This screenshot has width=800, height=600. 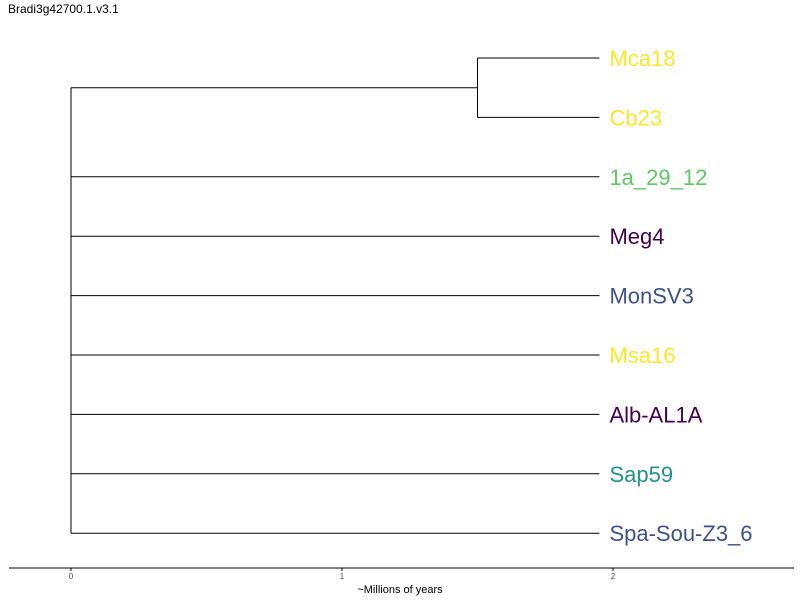 What do you see at coordinates (680, 533) in the screenshot?
I see `leaf-label-Spa-Sou-Z3_6: Spa-Sou-Z3_6` at bounding box center [680, 533].